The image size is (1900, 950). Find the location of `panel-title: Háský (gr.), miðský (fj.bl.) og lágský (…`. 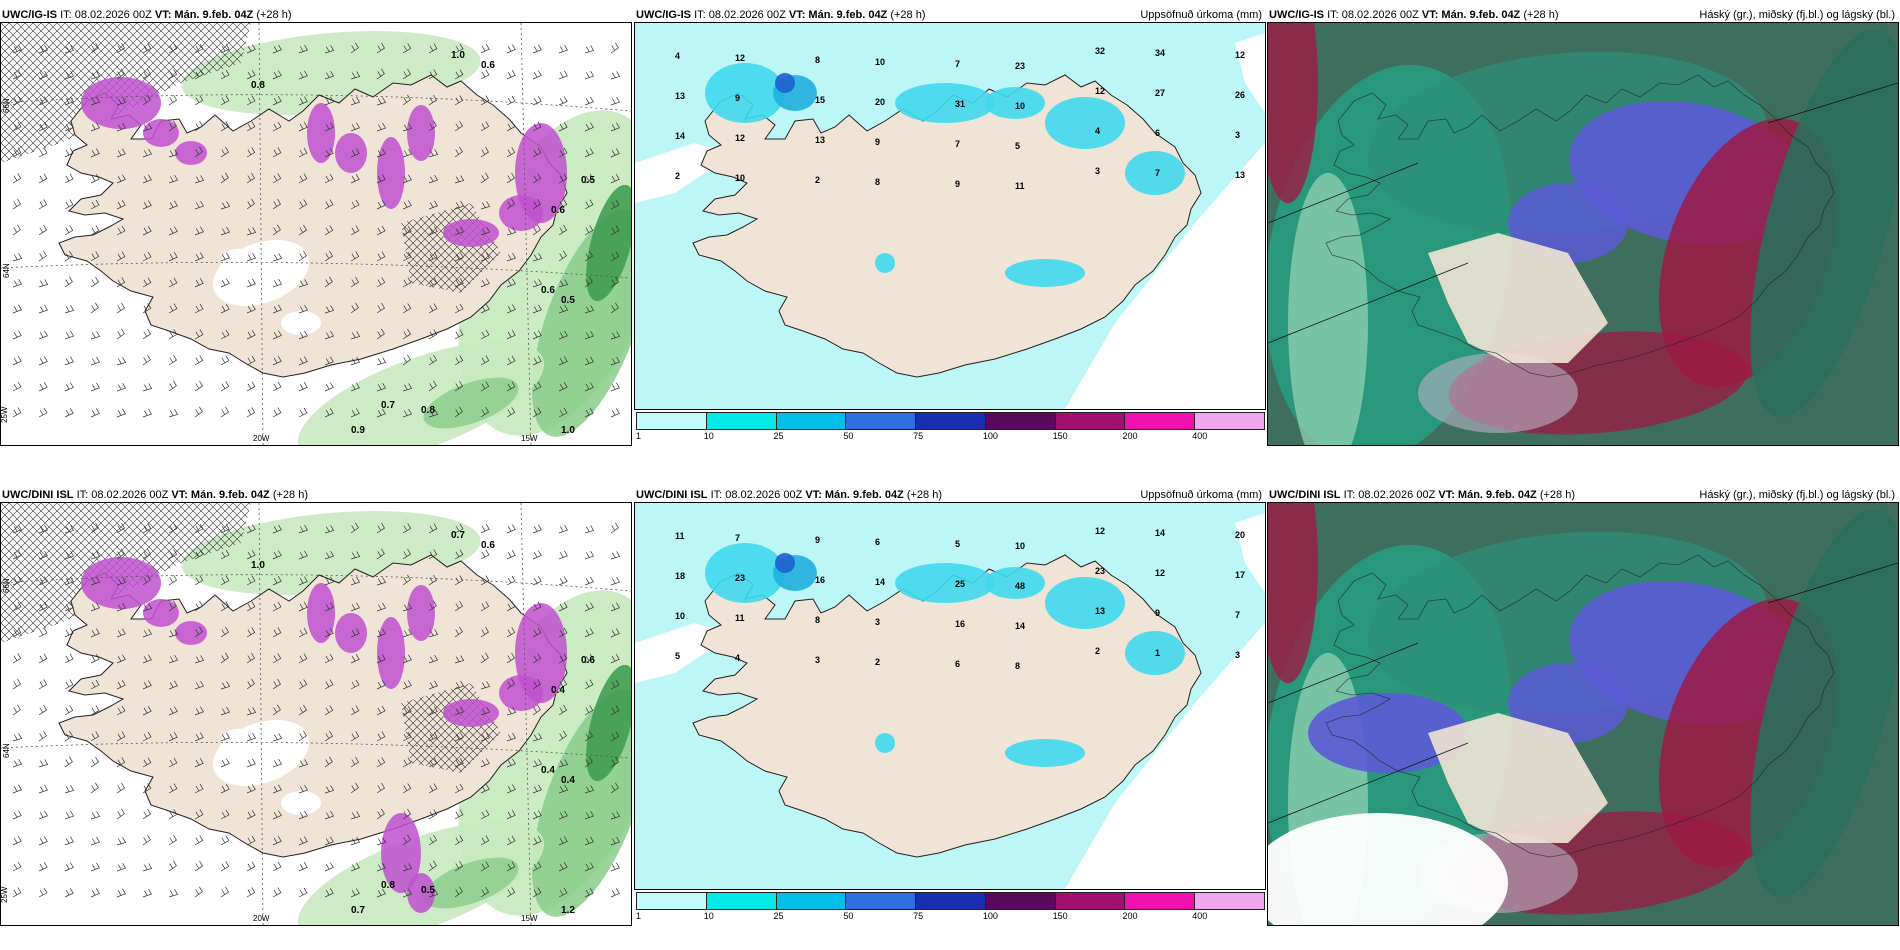

panel-title: Háský (gr.), miðský (fj.bl.) og lágský (… is located at coordinates (1797, 495).